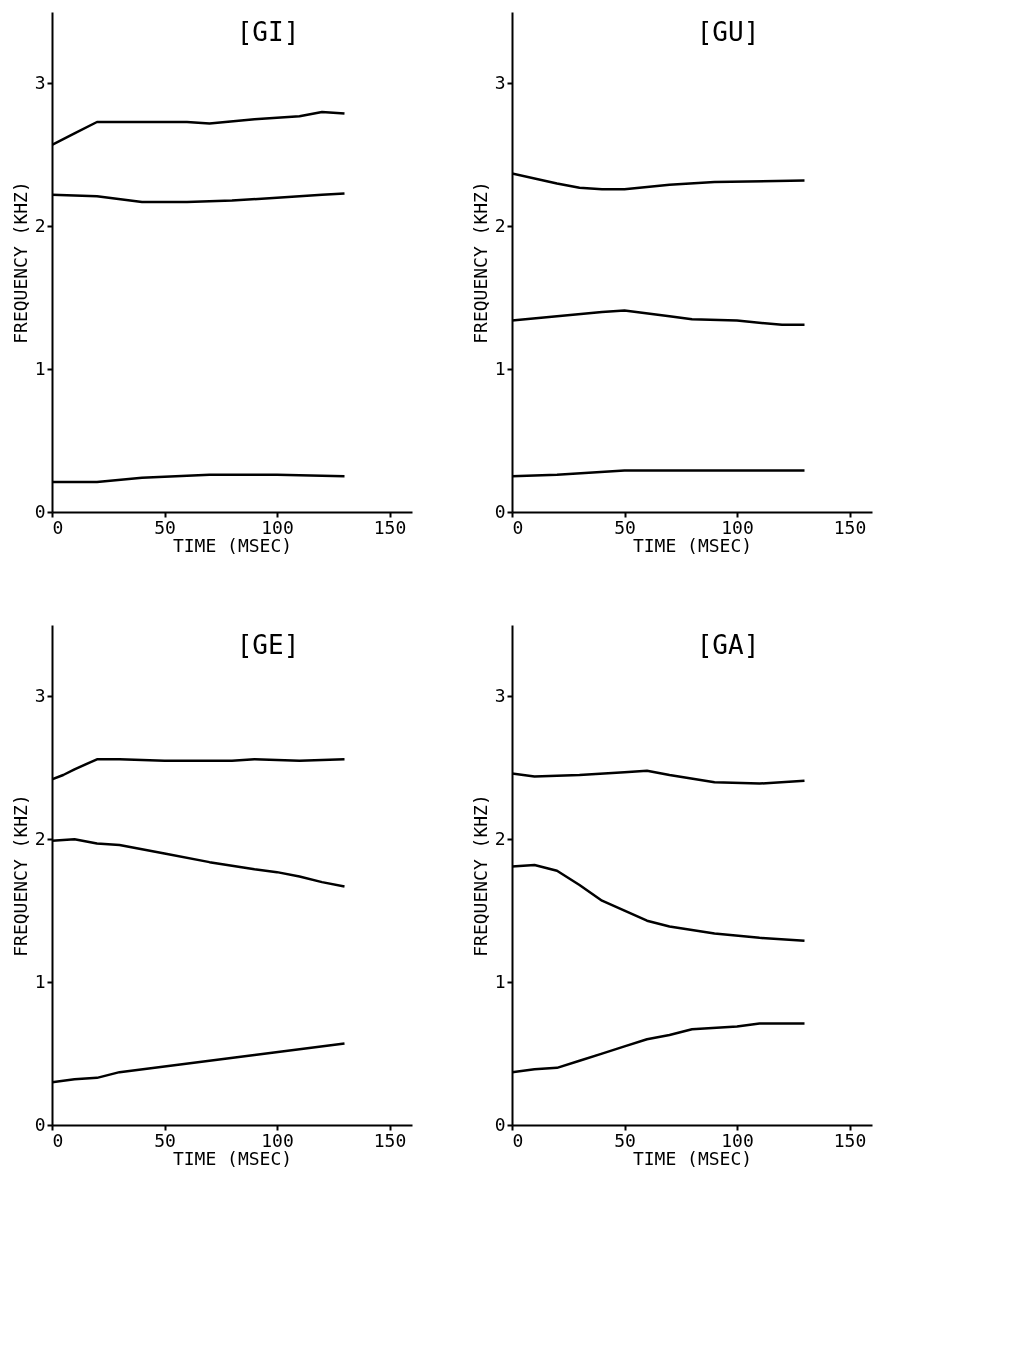 The width and height of the screenshot is (1029, 1371). Describe the element at coordinates (268, 645) in the screenshot. I see `chart-title: [GE]` at that location.